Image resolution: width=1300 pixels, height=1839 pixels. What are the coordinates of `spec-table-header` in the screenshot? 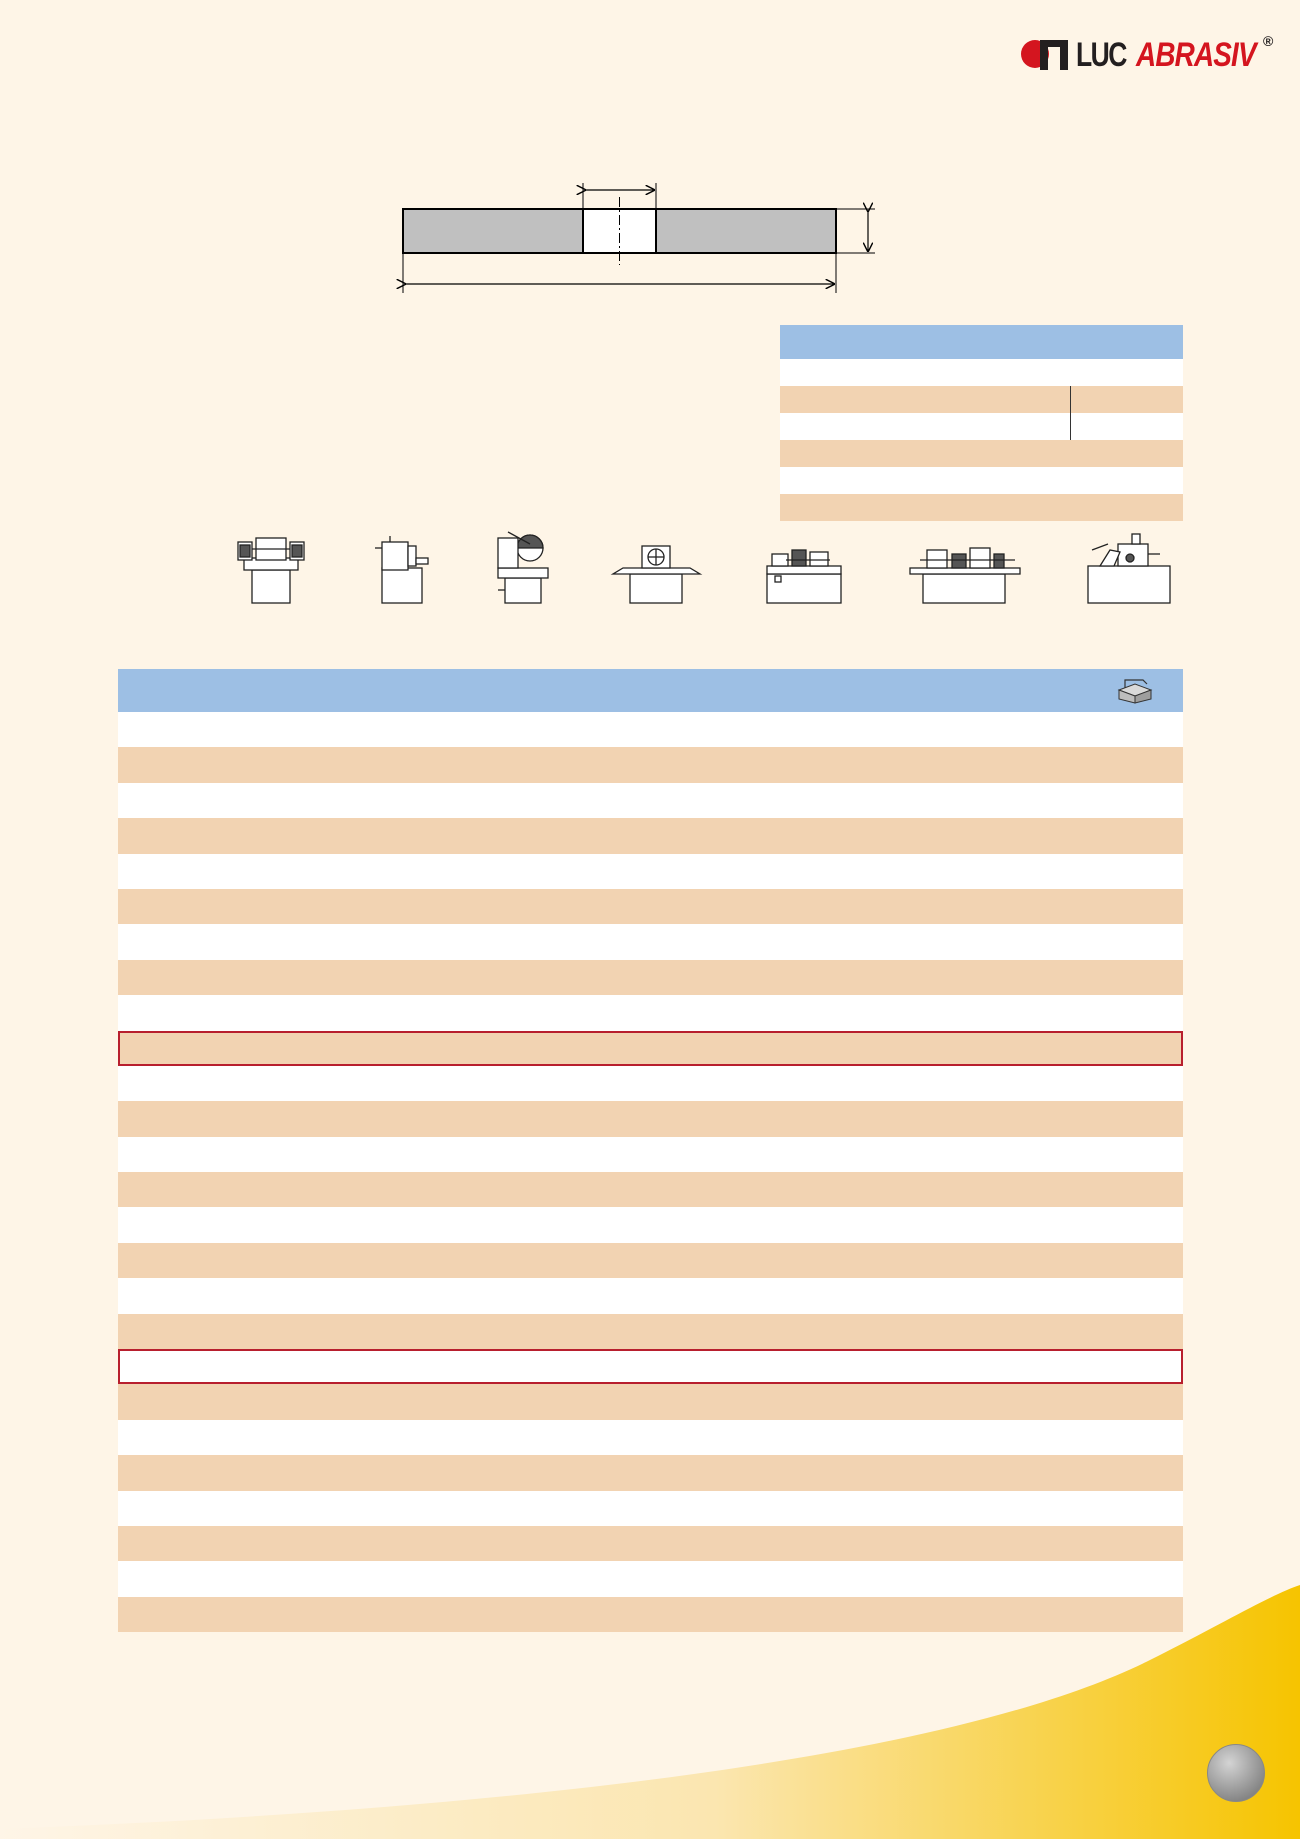 It's located at (981, 342).